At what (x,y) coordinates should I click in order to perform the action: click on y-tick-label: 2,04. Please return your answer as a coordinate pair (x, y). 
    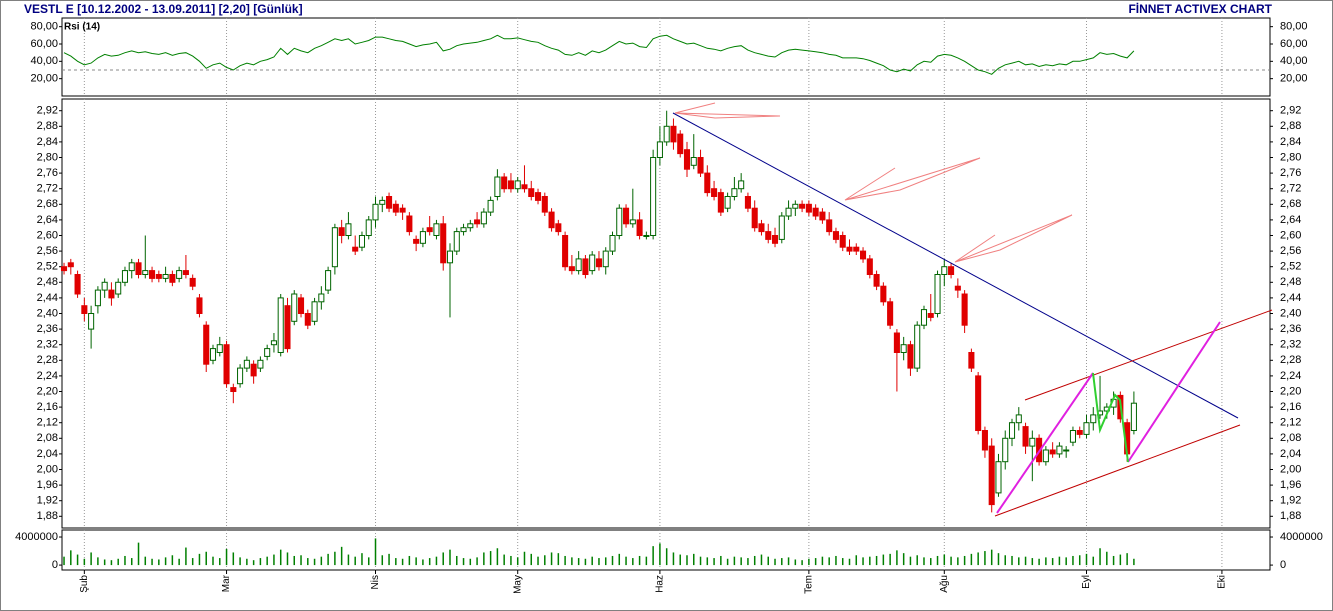
    Looking at the image, I should click on (1290, 454).